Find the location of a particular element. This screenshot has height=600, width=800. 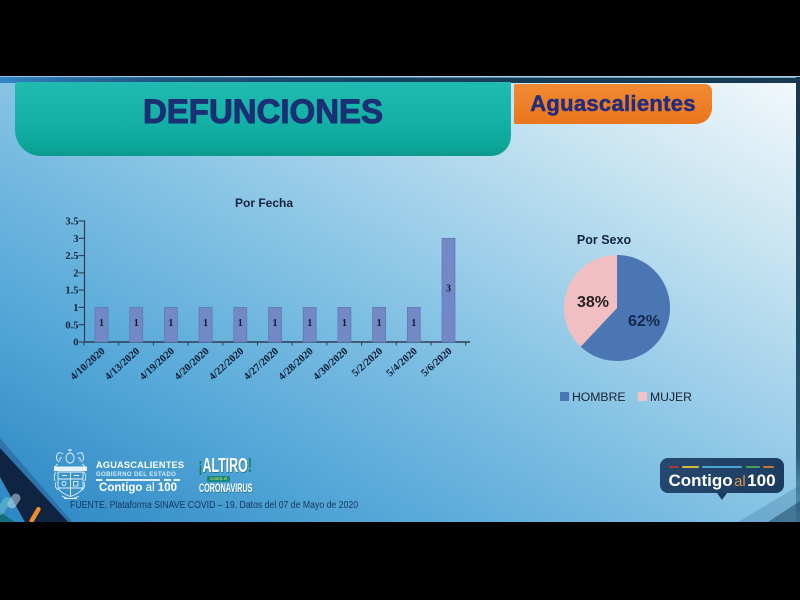

svg-text: 4/20/2020 is located at coordinates (192, 364).